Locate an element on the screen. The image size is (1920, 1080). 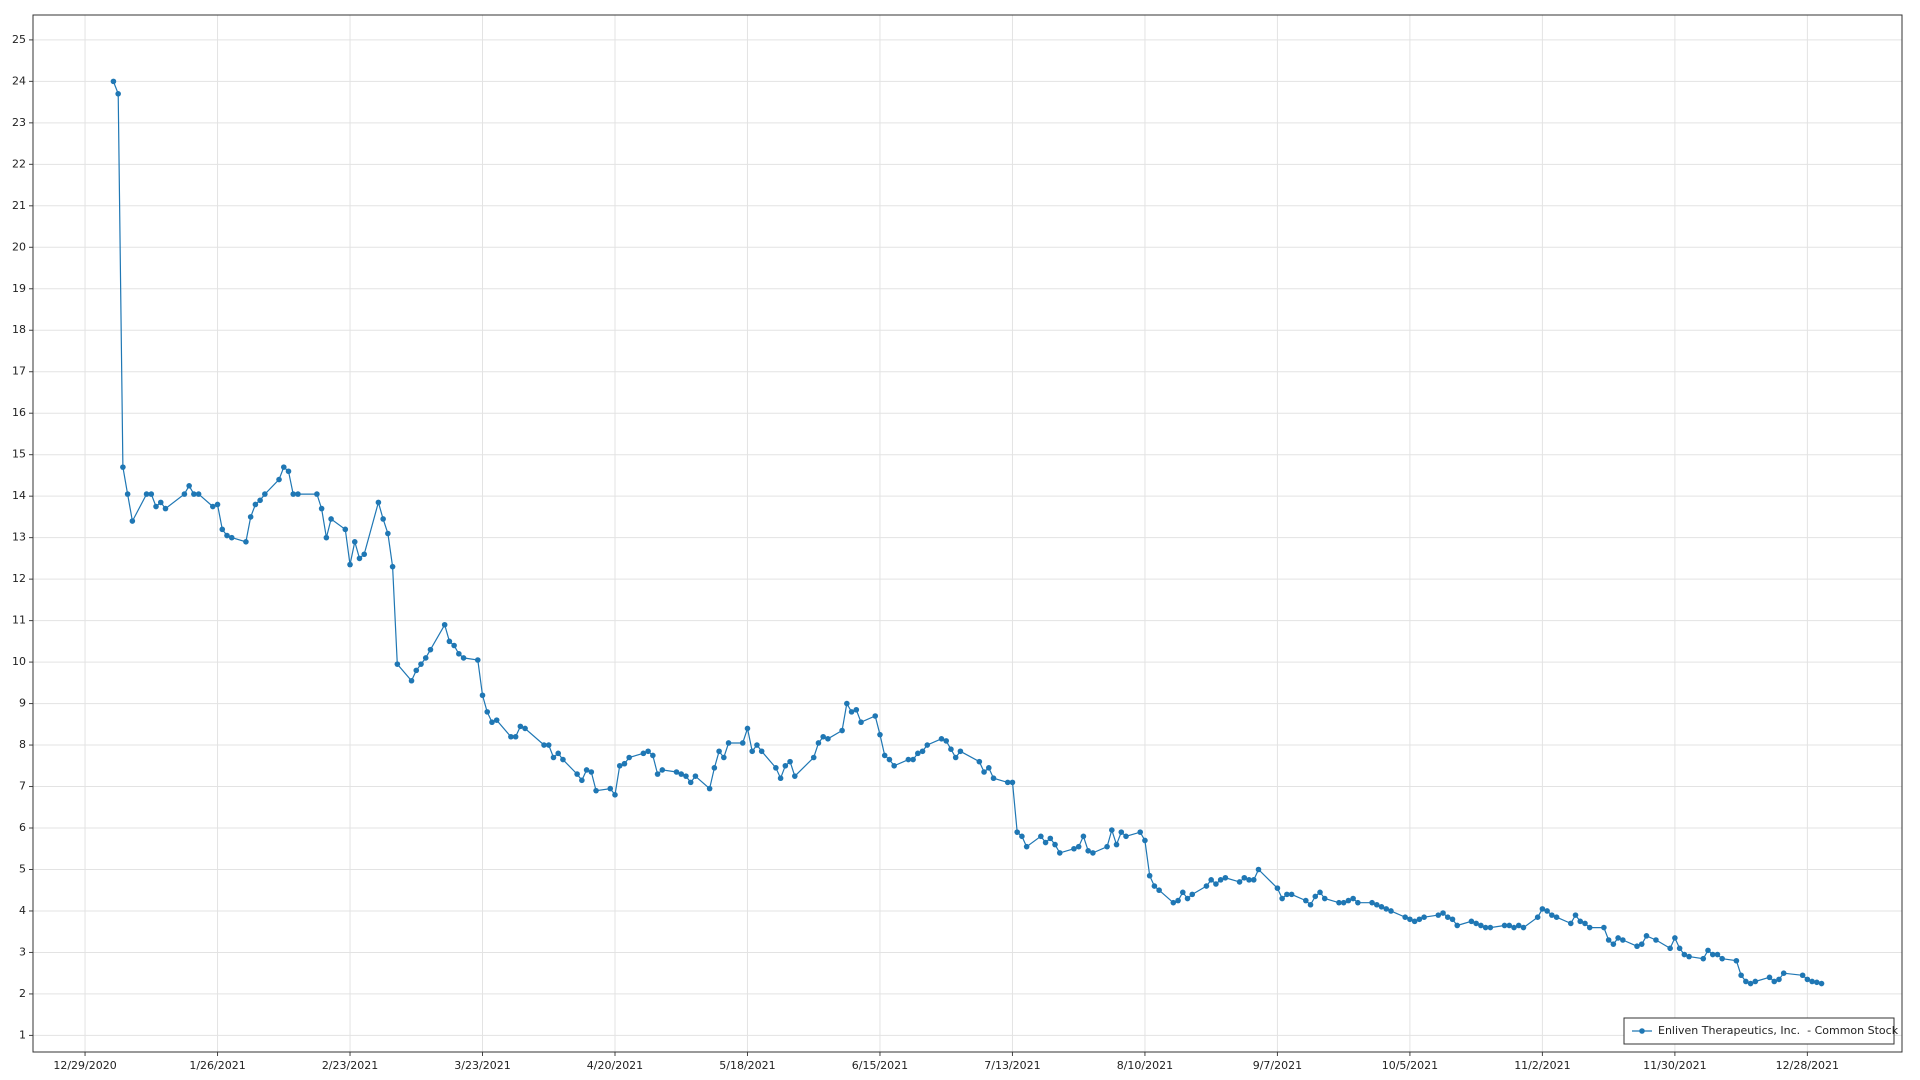
y-tick-label: 19 is located at coordinates (19, 288).